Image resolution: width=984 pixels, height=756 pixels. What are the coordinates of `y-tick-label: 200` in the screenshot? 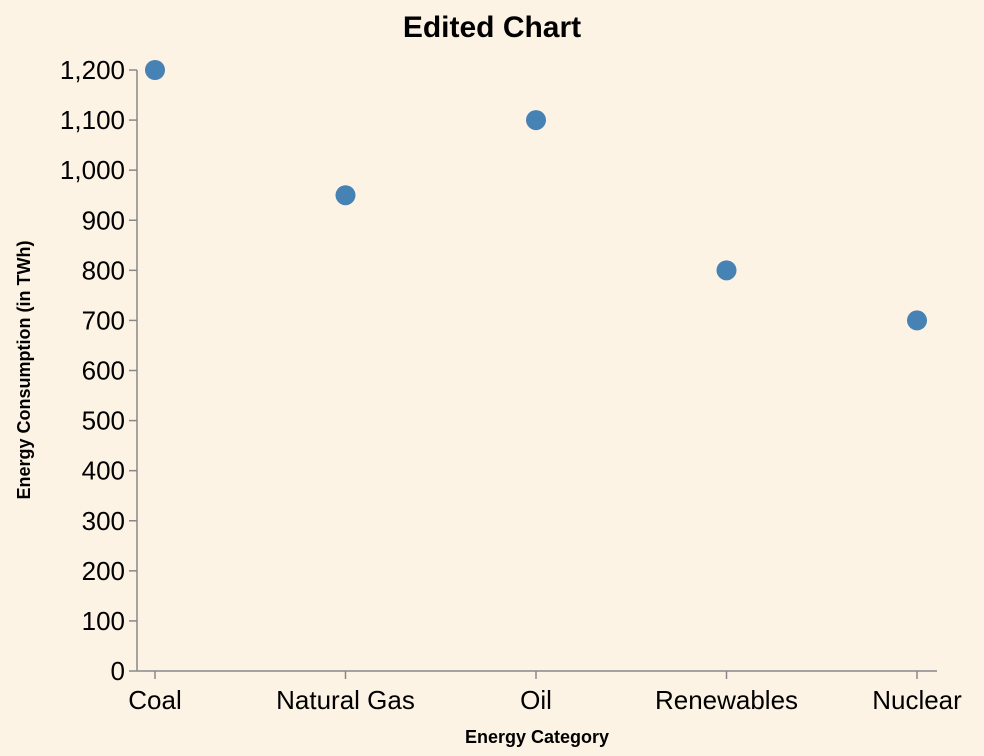 It's located at (103, 571).